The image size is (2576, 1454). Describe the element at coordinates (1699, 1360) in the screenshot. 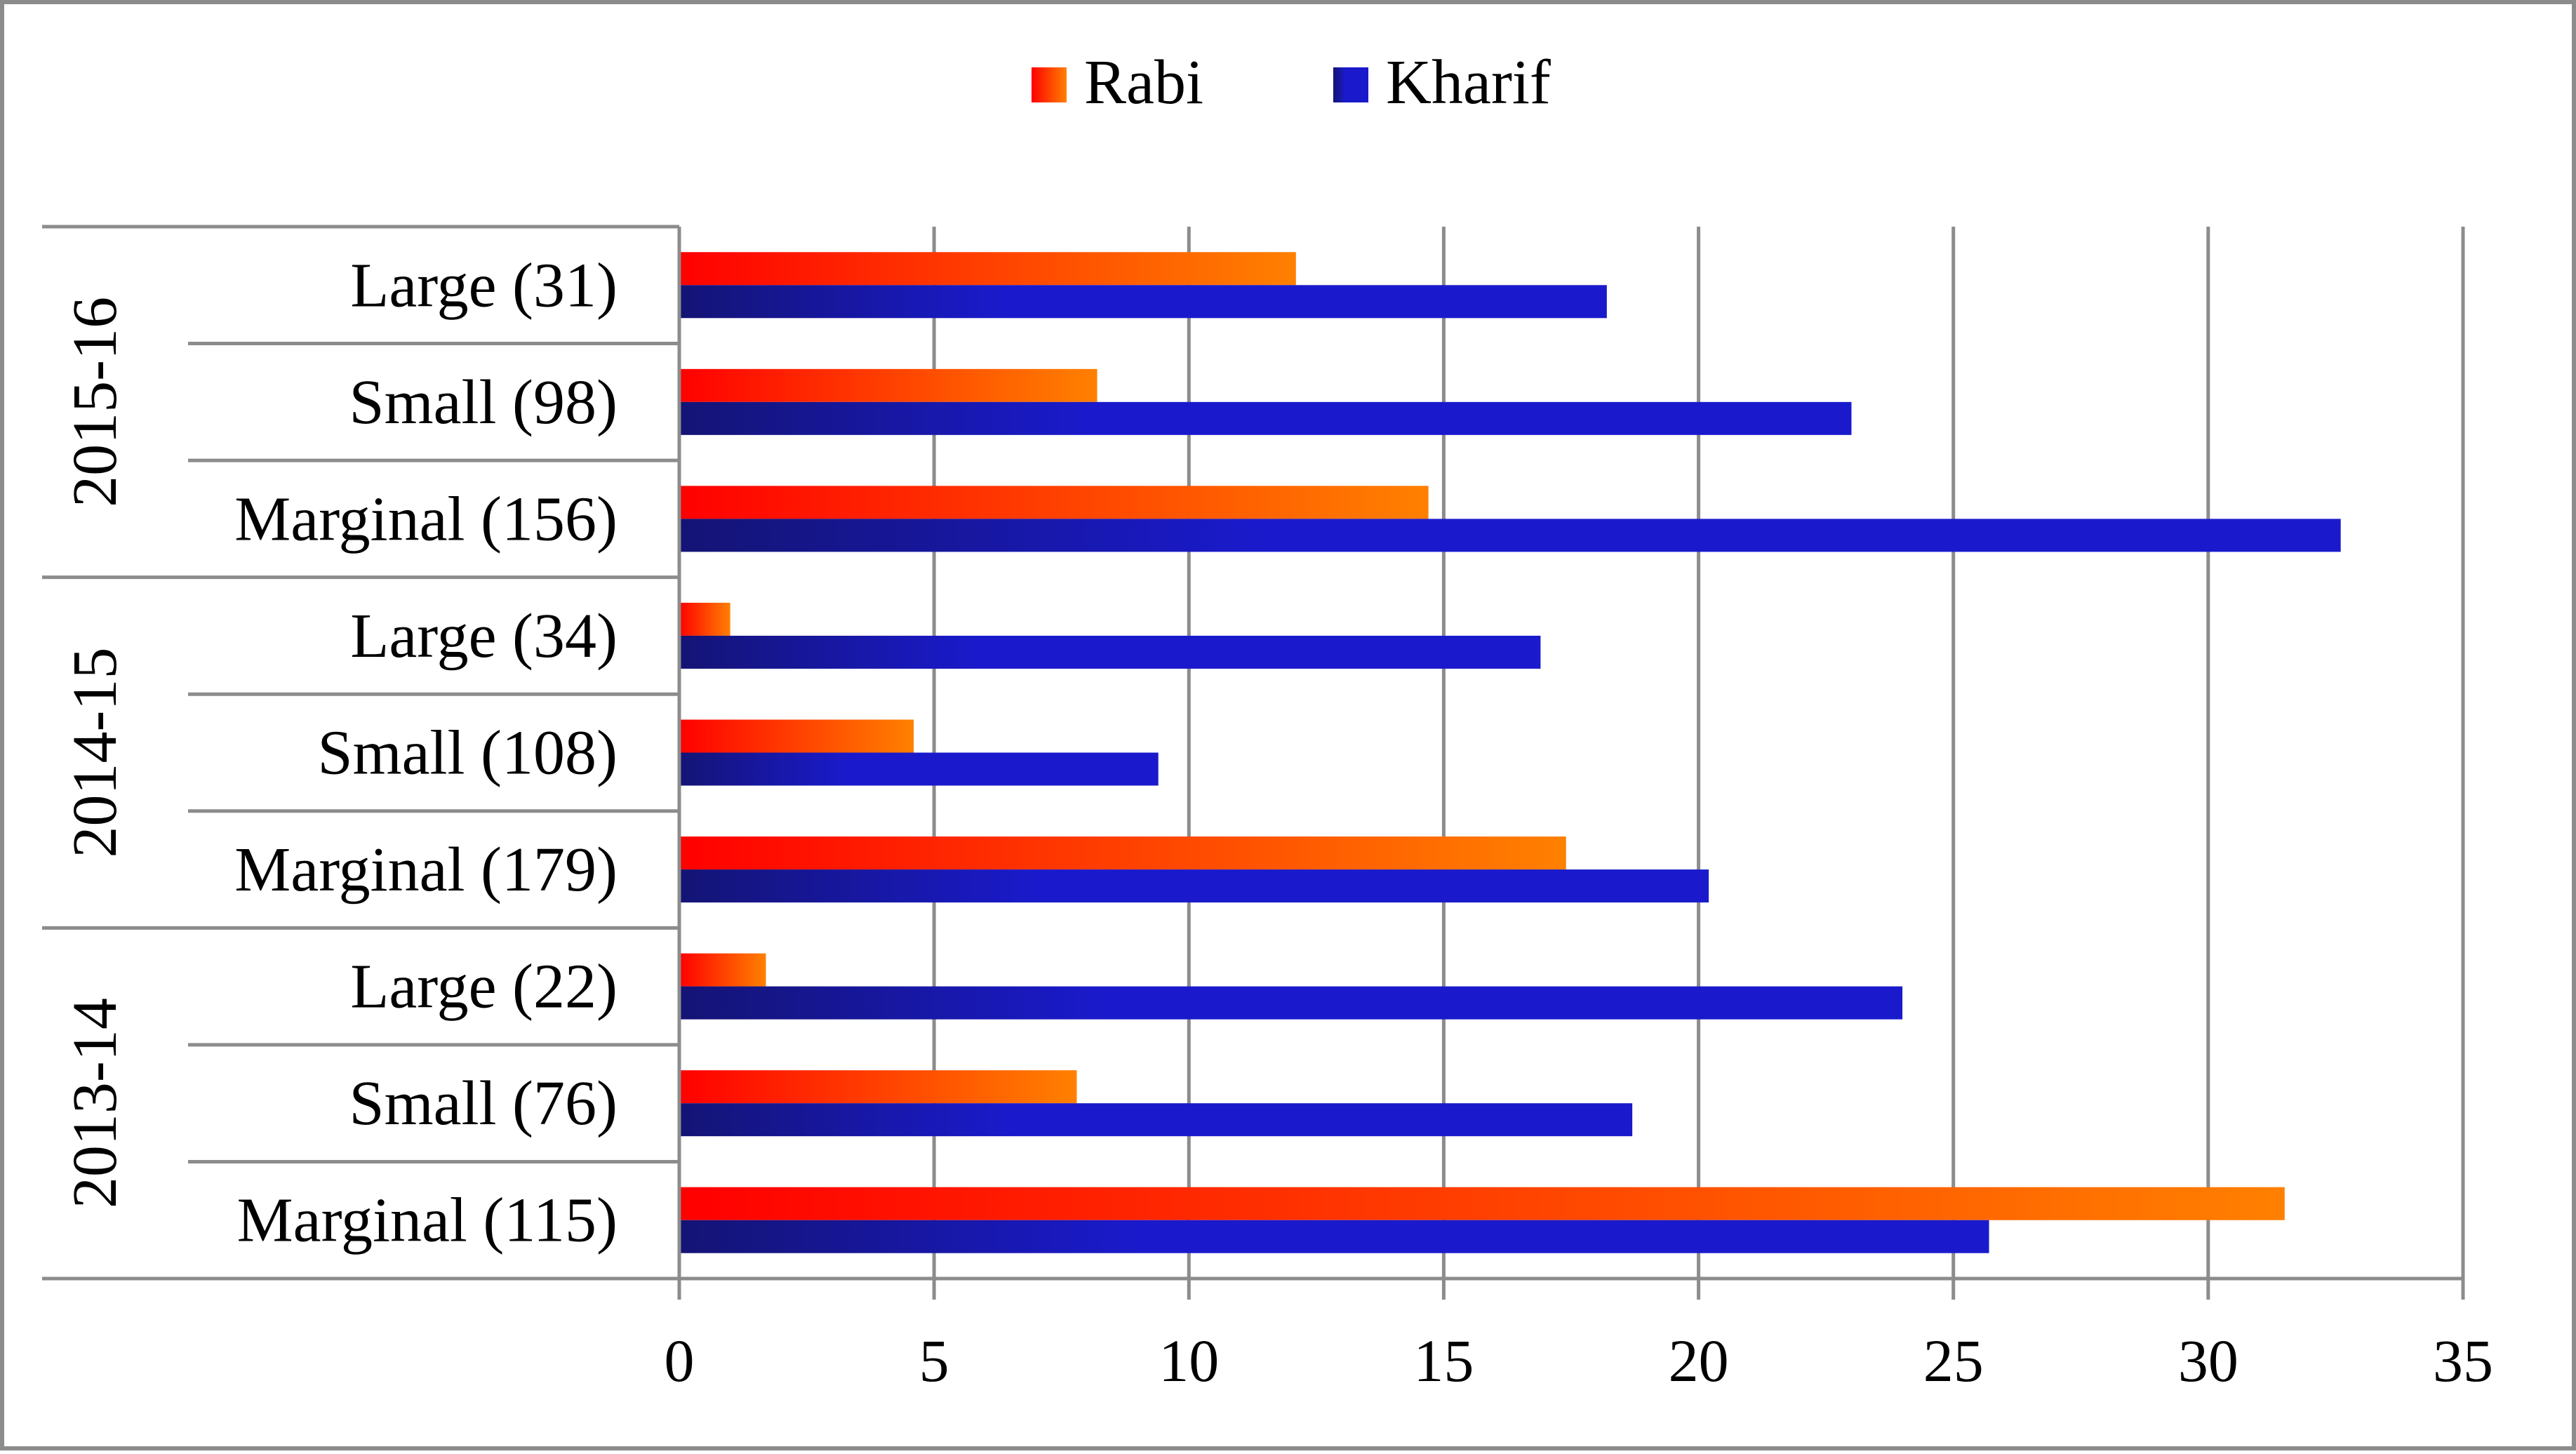

I see `x-tick-label: 20` at that location.